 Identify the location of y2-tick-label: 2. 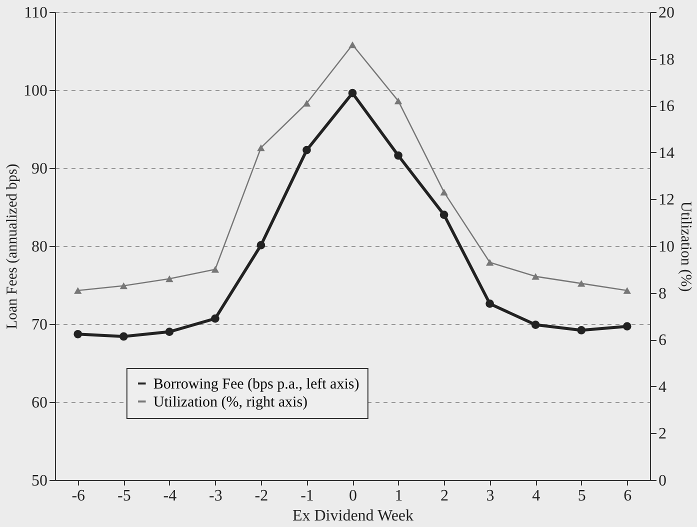
(662, 434).